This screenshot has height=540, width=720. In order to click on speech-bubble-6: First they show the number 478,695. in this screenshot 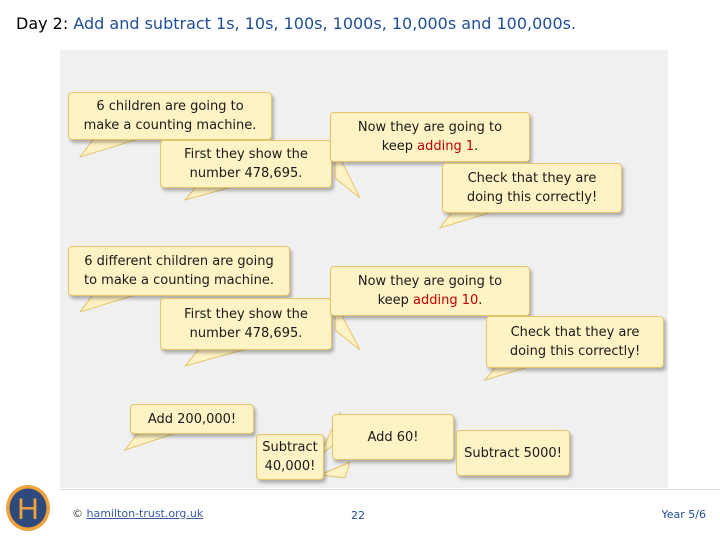, I will do `click(246, 324)`.